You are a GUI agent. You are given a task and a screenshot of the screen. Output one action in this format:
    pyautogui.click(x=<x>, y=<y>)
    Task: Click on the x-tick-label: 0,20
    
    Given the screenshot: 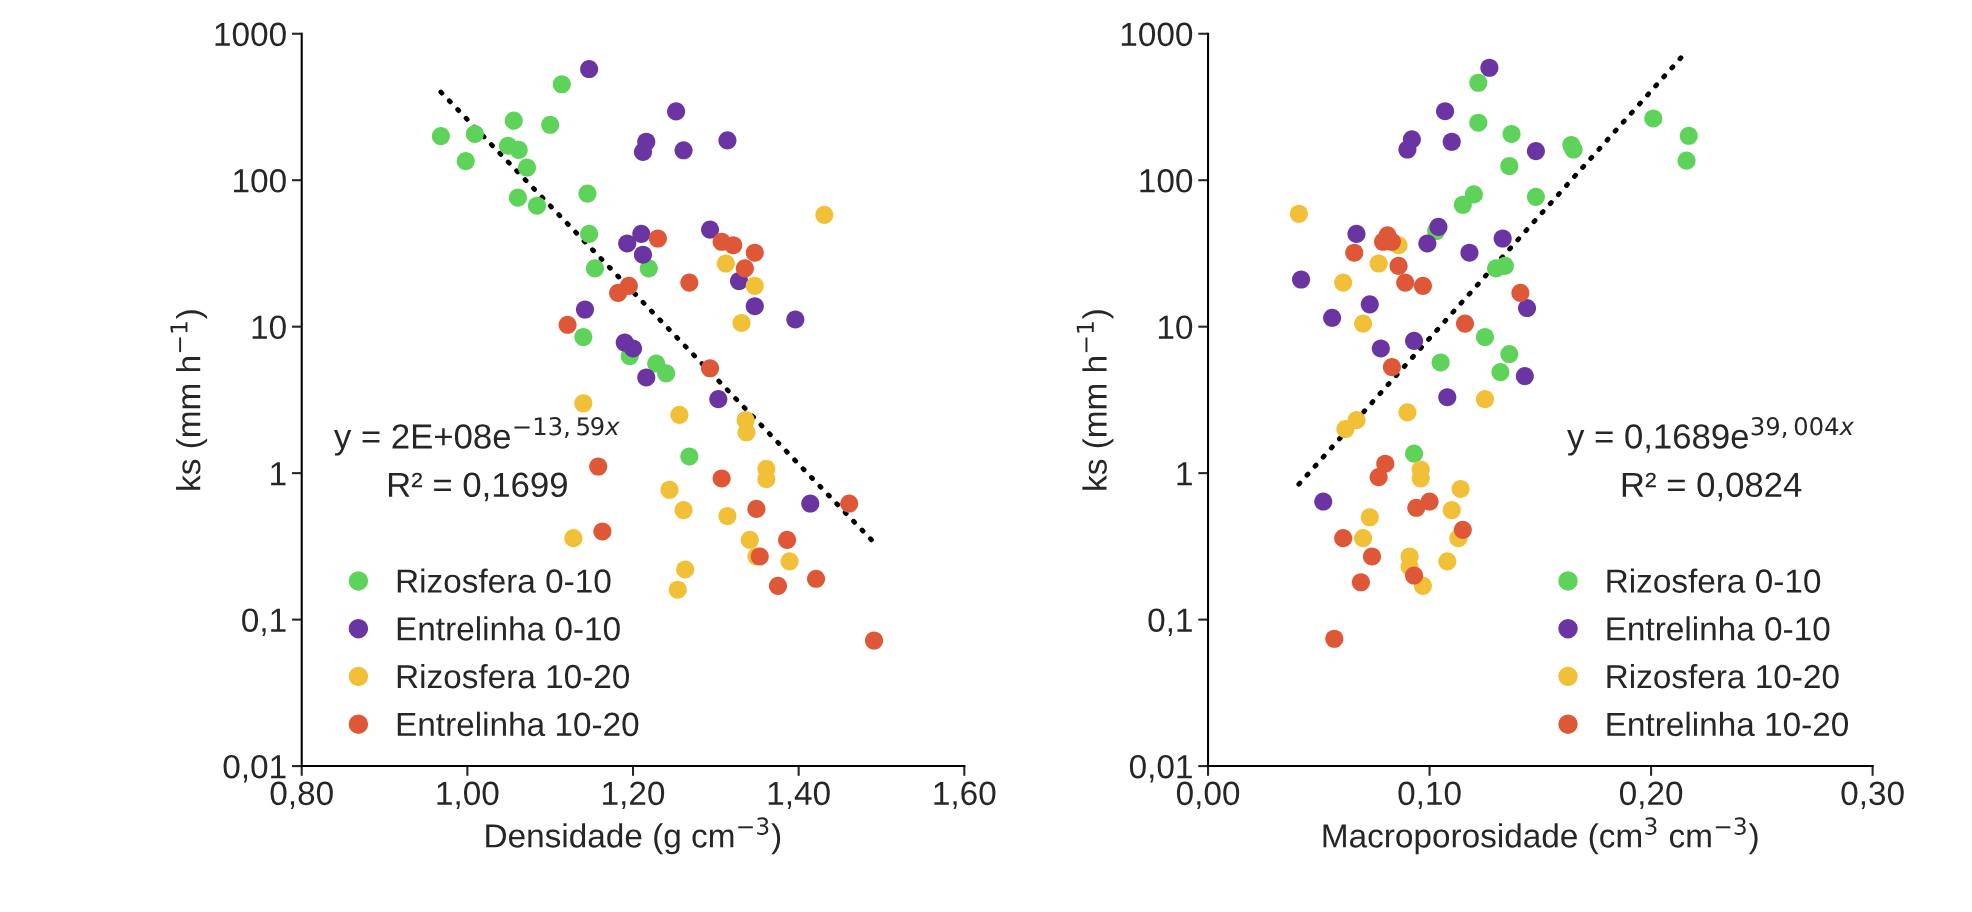 What is the action you would take?
    pyautogui.click(x=1651, y=795)
    